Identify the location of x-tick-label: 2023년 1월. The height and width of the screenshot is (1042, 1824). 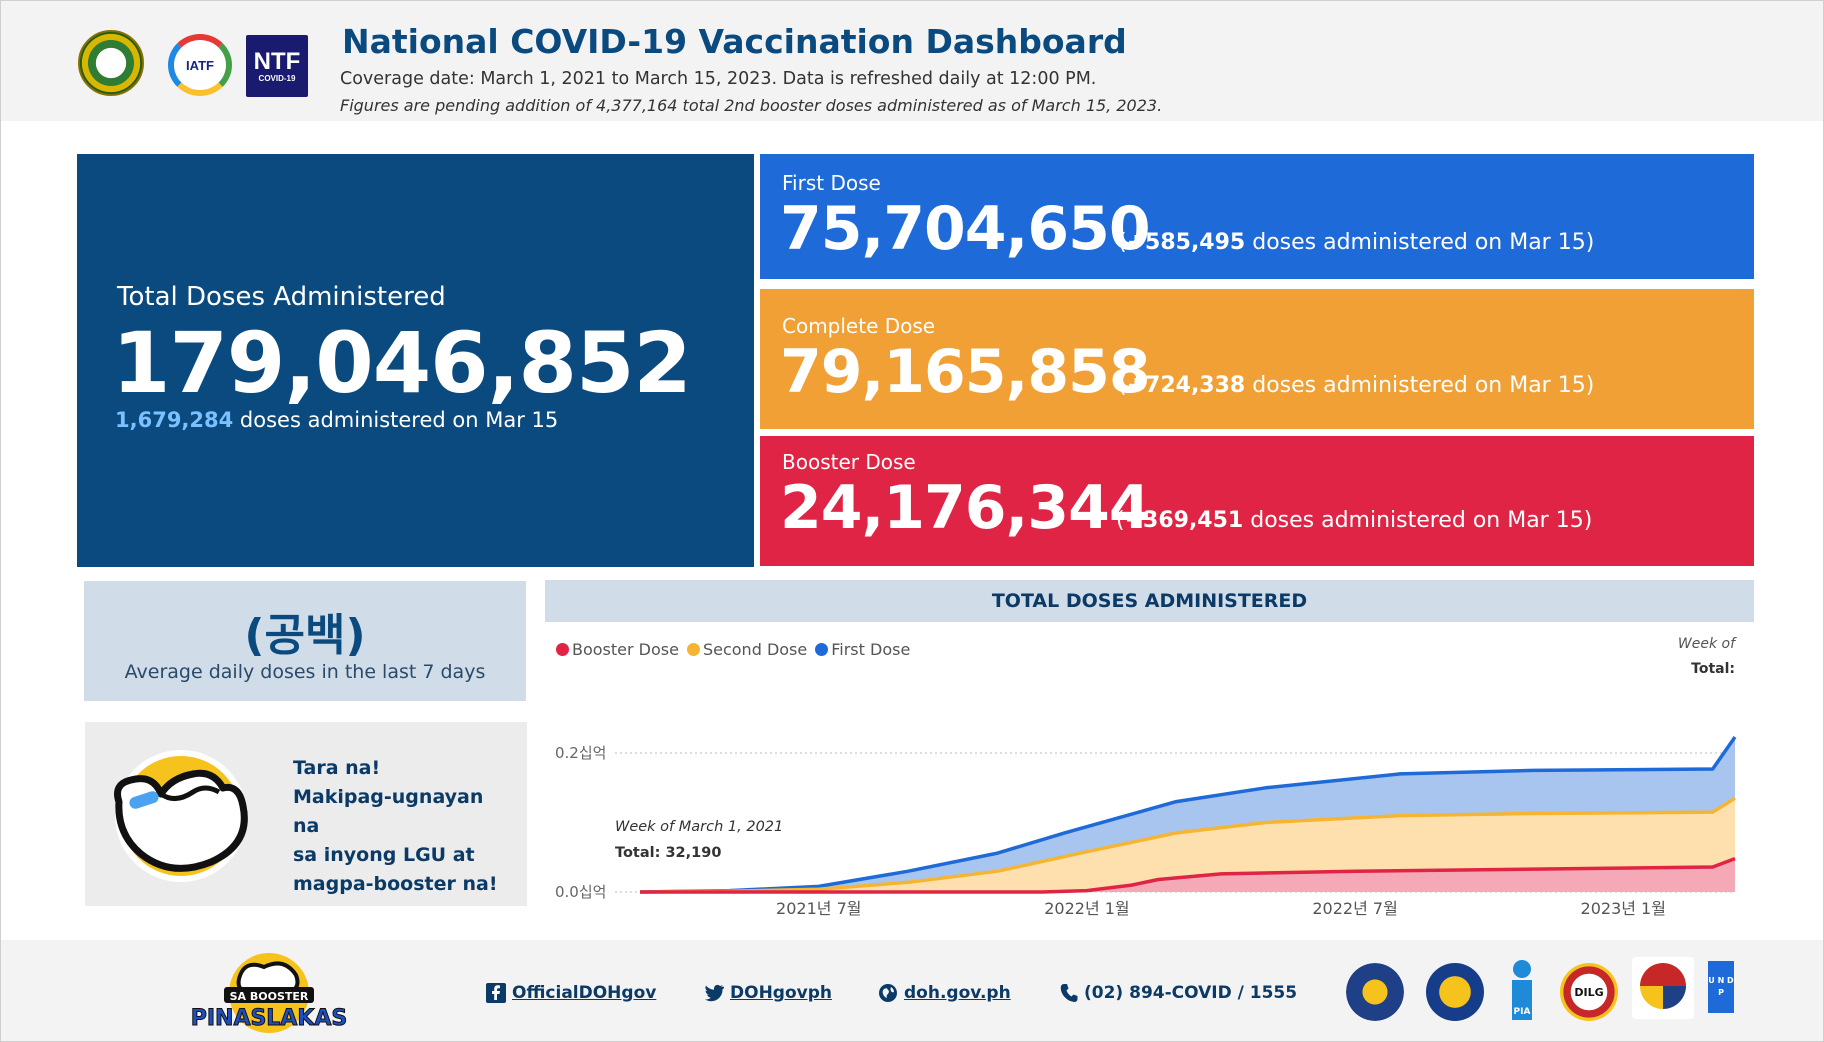
(1623, 908).